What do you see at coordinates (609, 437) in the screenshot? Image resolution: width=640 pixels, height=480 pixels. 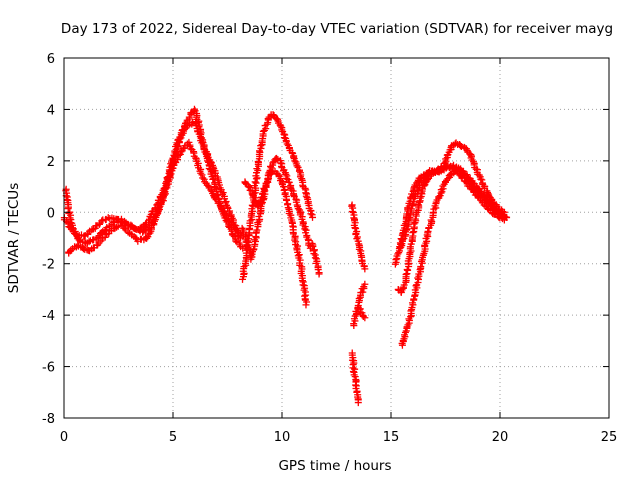 I see `x-tick-label: 25` at bounding box center [609, 437].